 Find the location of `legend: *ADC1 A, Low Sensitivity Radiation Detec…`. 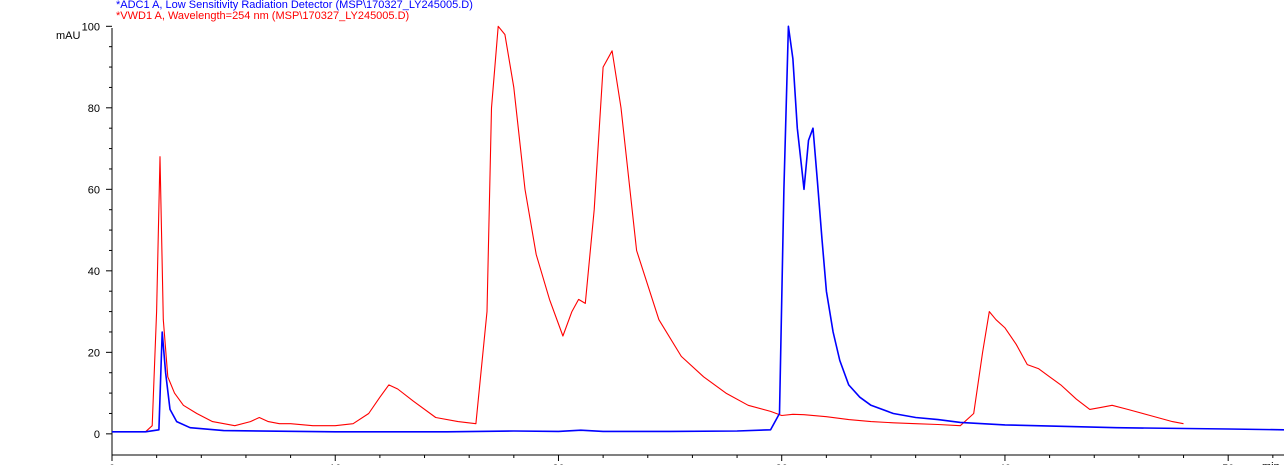

legend: *ADC1 A, Low Sensitivity Radiation Detec… is located at coordinates (294, 11).